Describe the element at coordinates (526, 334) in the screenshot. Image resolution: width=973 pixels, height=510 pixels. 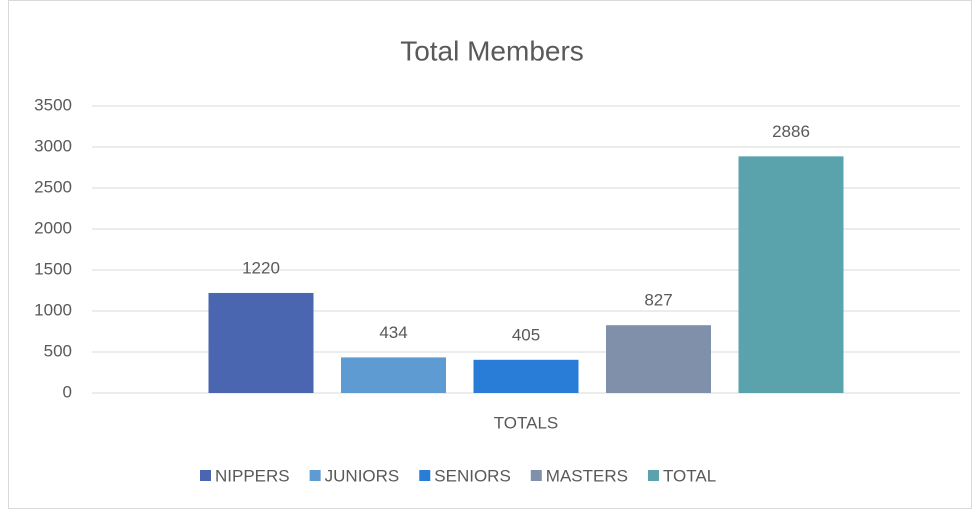
I see `value-label: 405` at that location.